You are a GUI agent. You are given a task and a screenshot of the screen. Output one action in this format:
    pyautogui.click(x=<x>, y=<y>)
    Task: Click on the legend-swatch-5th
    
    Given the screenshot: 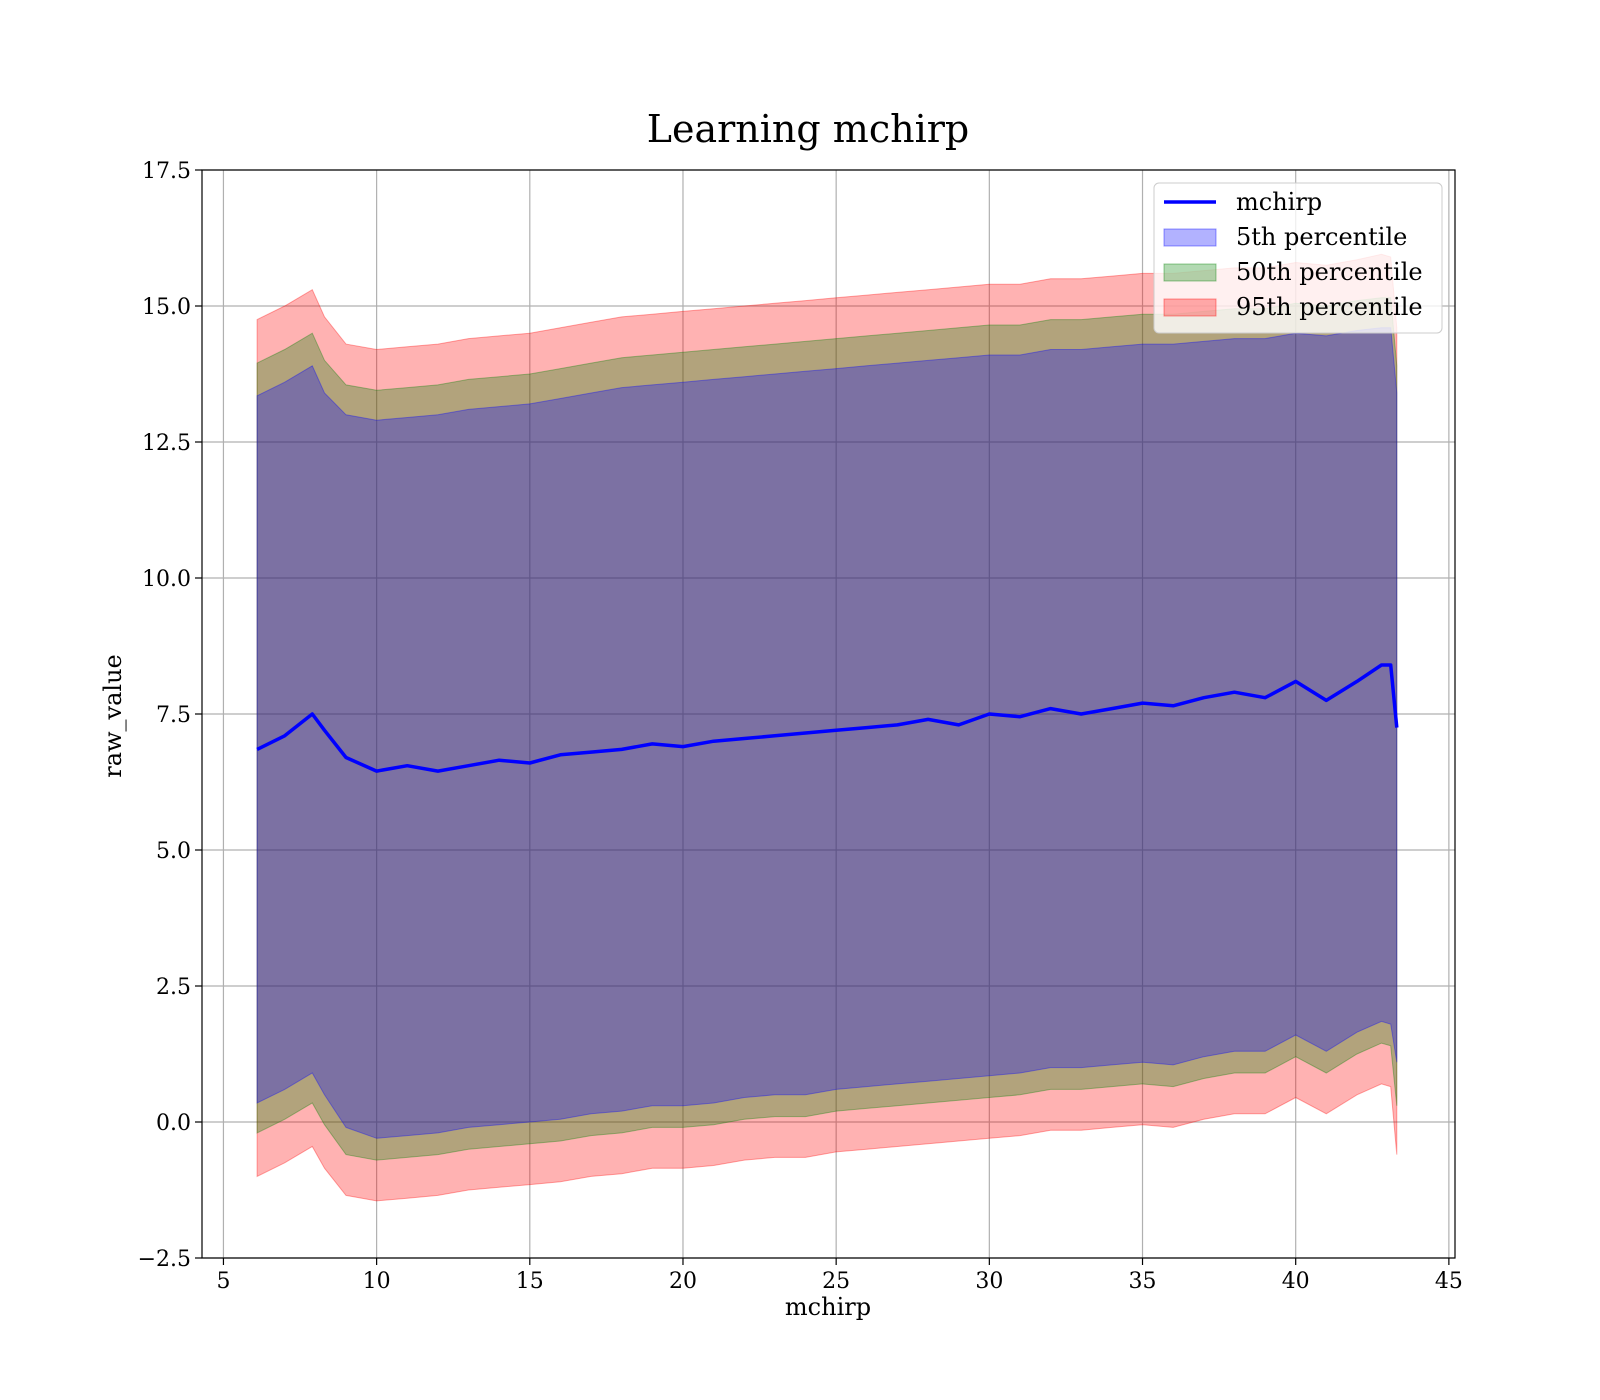 What is the action you would take?
    pyautogui.click(x=1190, y=237)
    